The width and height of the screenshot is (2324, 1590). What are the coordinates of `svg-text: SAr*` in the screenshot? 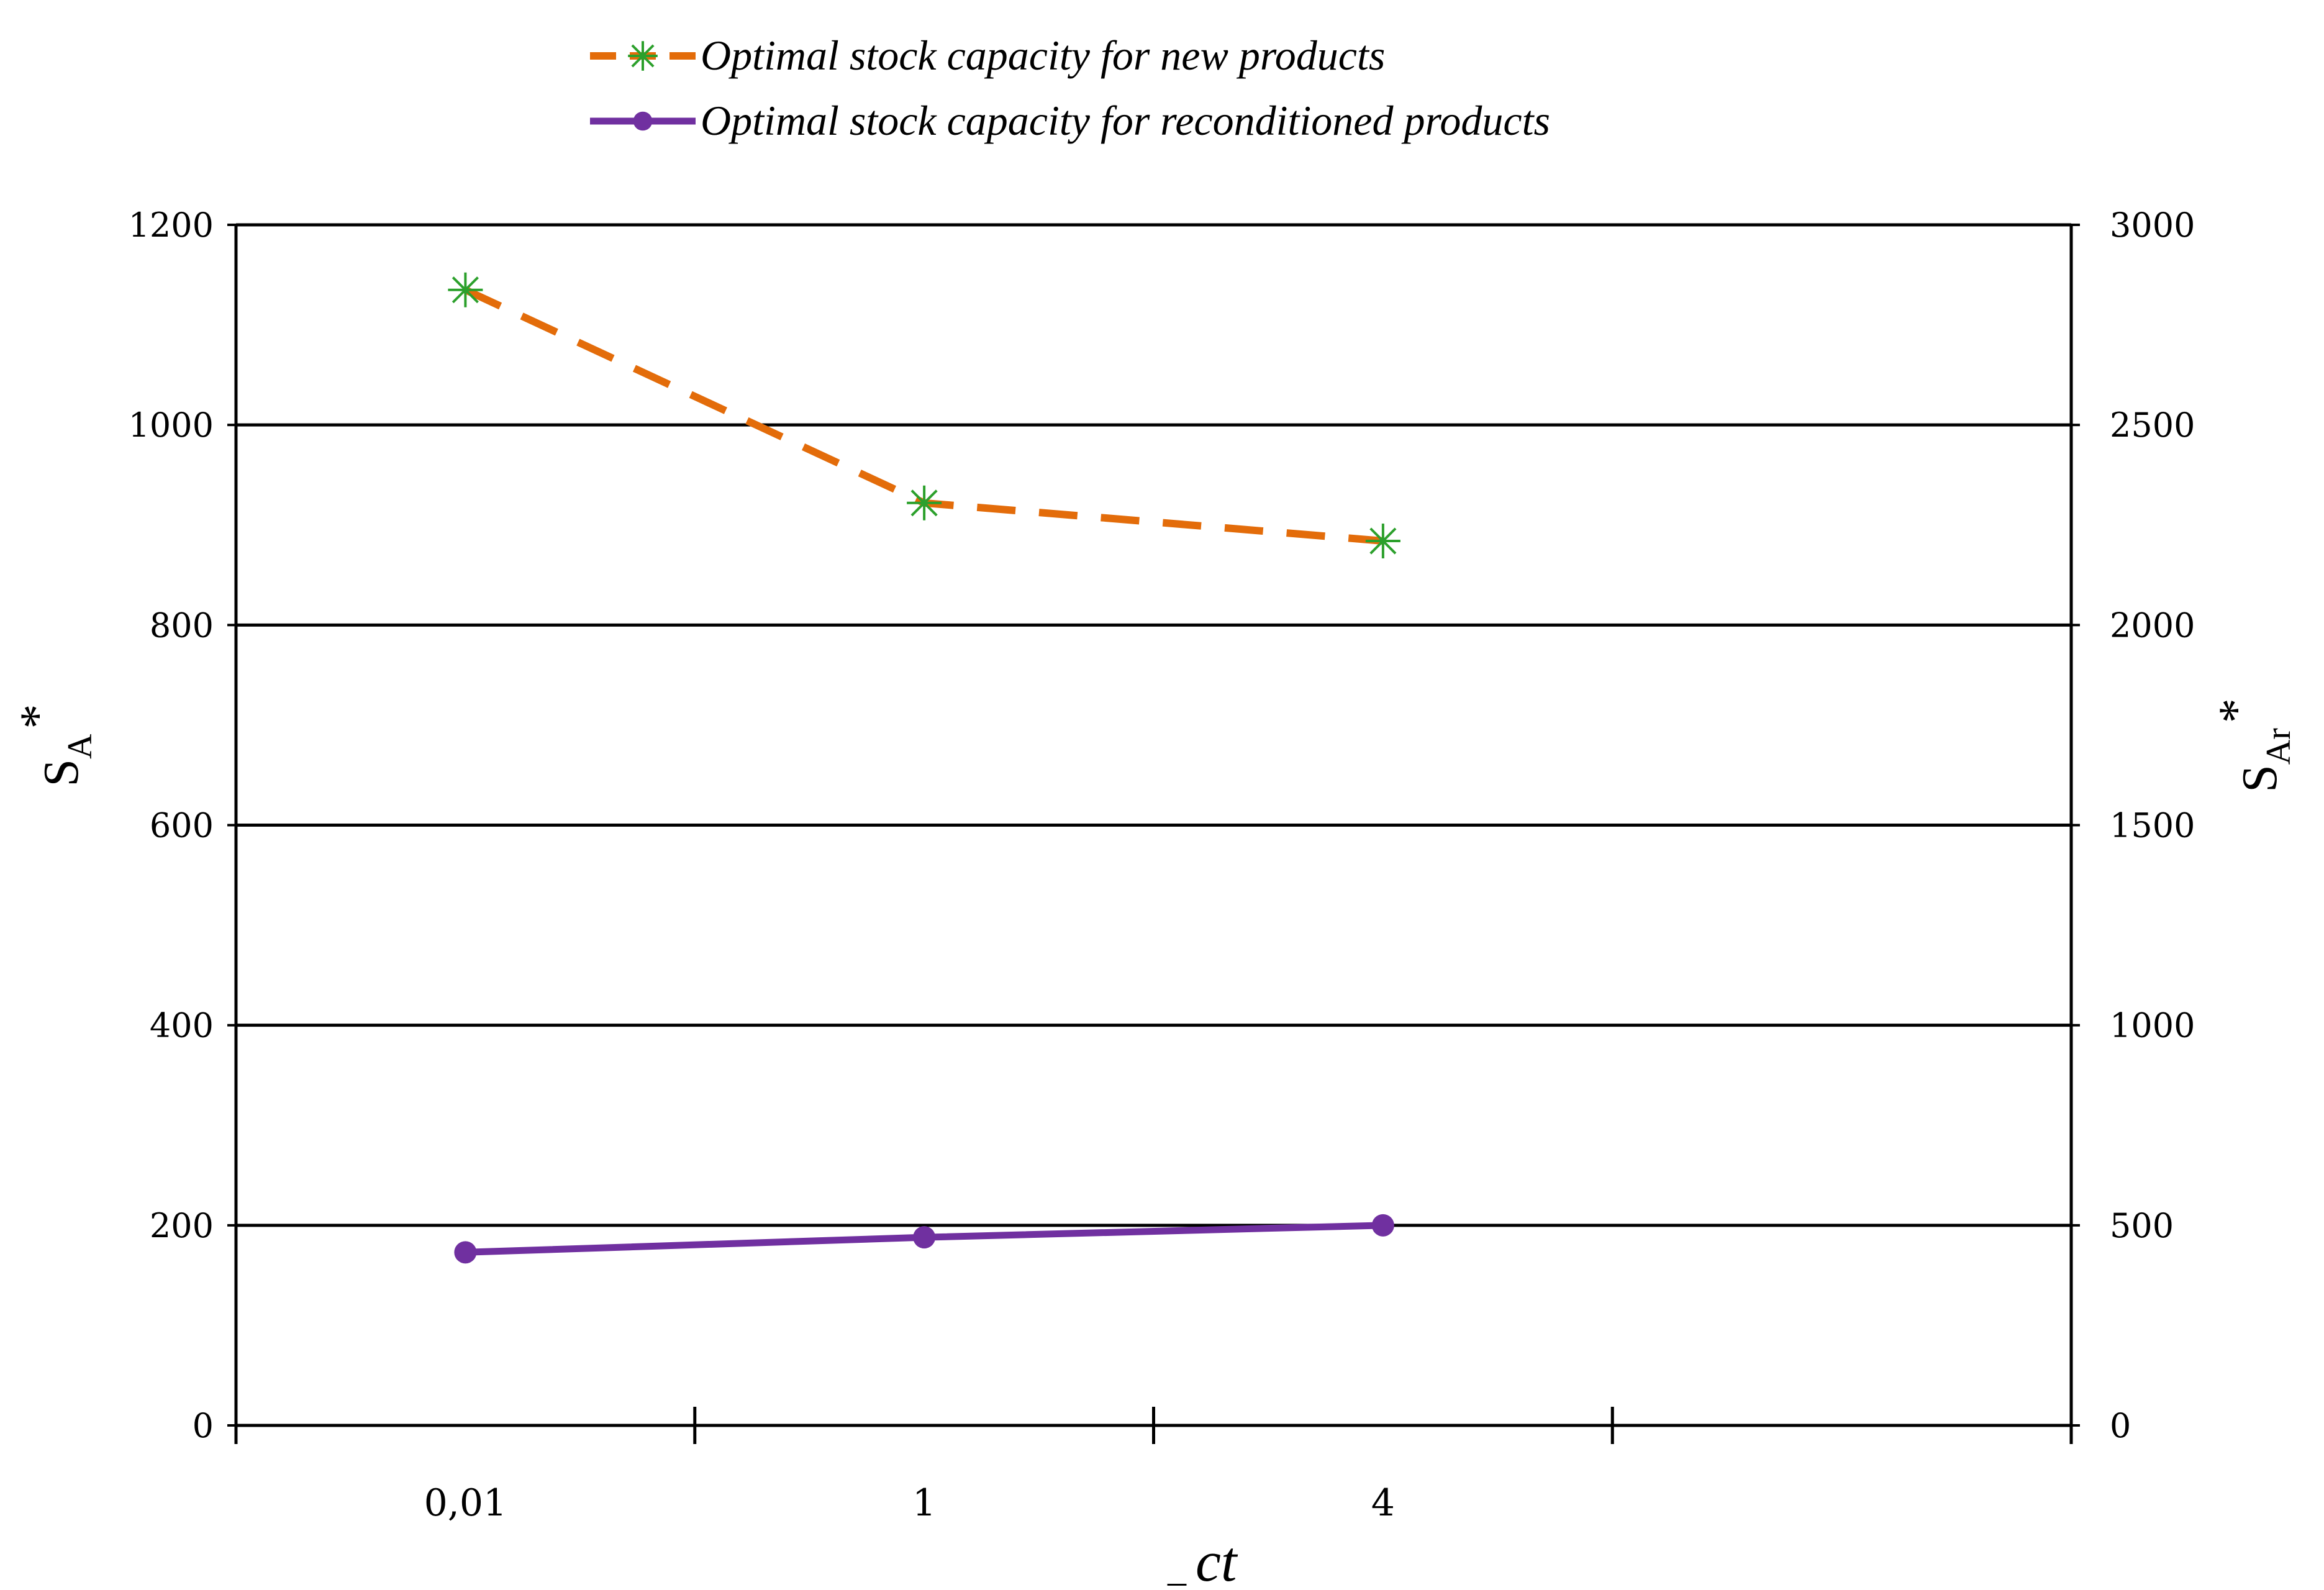 It's located at (2253, 746).